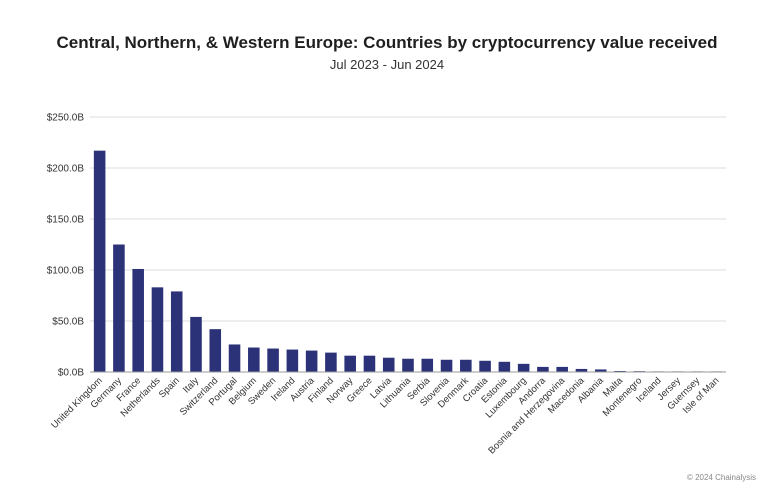 This screenshot has width=774, height=501. I want to click on credit-text: © 2024 Chainalysis, so click(721, 477).